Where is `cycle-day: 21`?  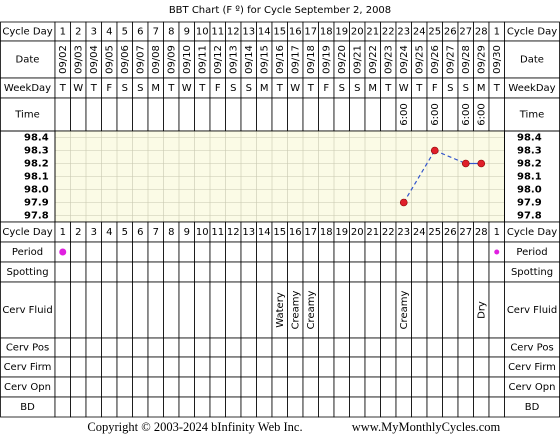 cycle-day: 21 is located at coordinates (372, 232).